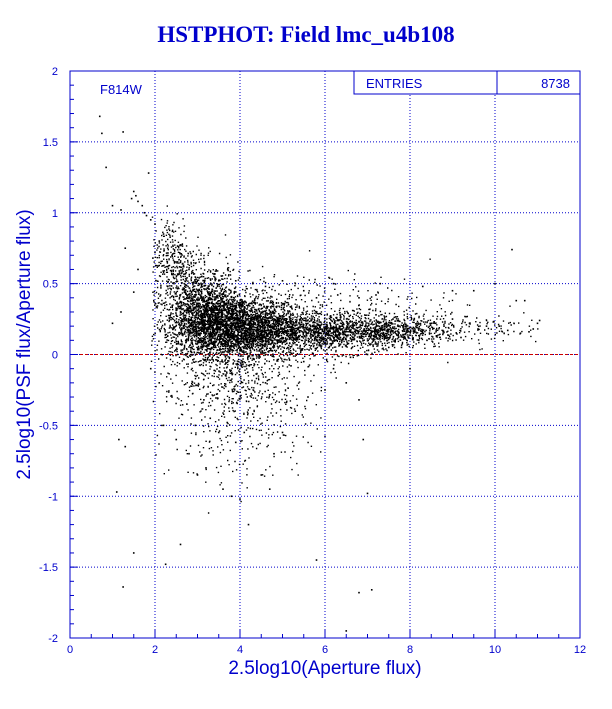  What do you see at coordinates (325, 650) in the screenshot?
I see `x-tick-label: 6` at bounding box center [325, 650].